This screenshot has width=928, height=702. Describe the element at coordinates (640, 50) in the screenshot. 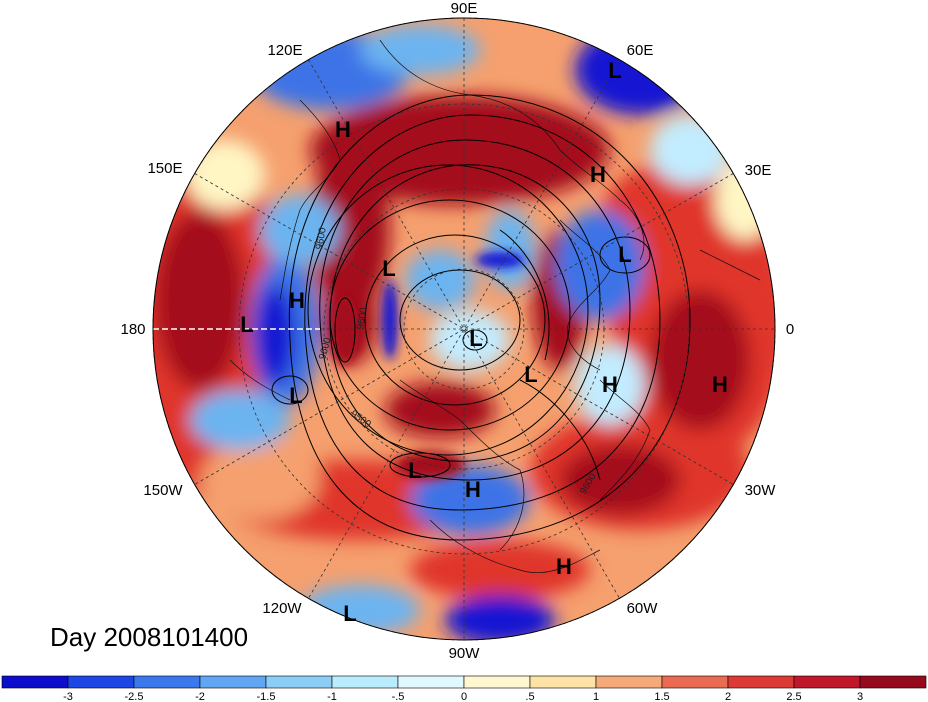

I see `lon-label-60e: 60E` at that location.